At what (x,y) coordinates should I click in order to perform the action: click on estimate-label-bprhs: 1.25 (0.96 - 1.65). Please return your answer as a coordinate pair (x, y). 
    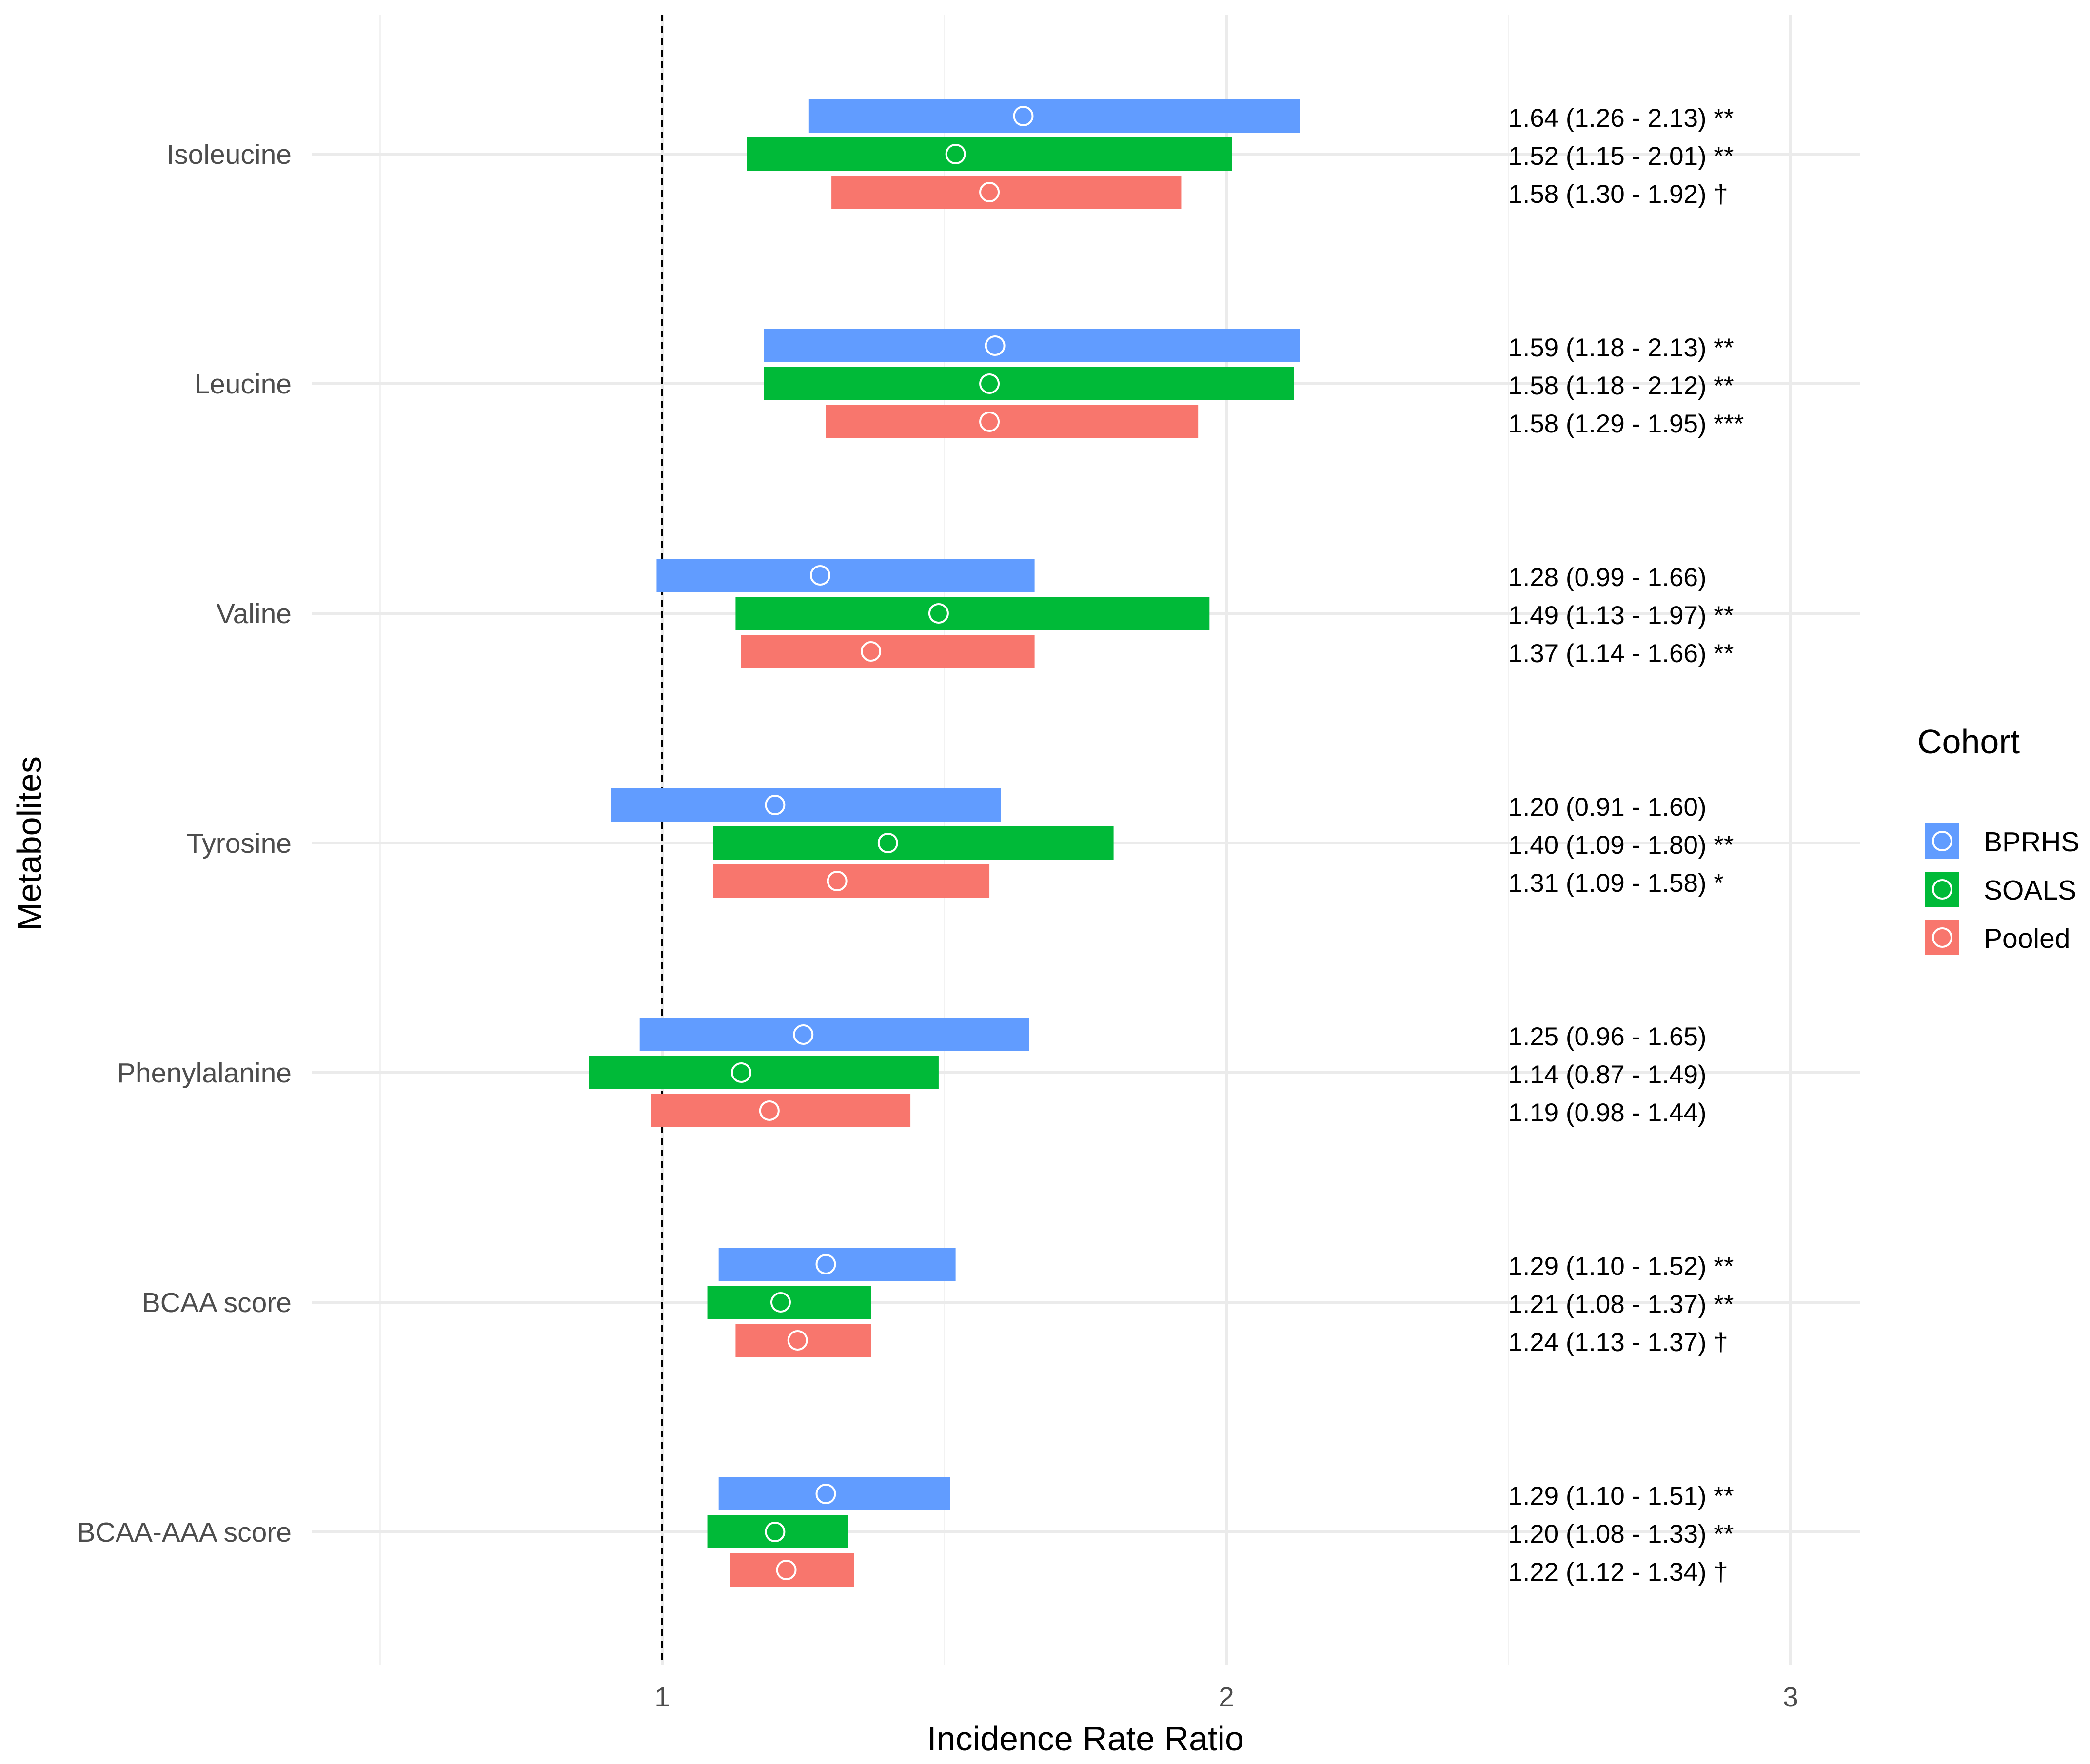
    Looking at the image, I should click on (1608, 1036).